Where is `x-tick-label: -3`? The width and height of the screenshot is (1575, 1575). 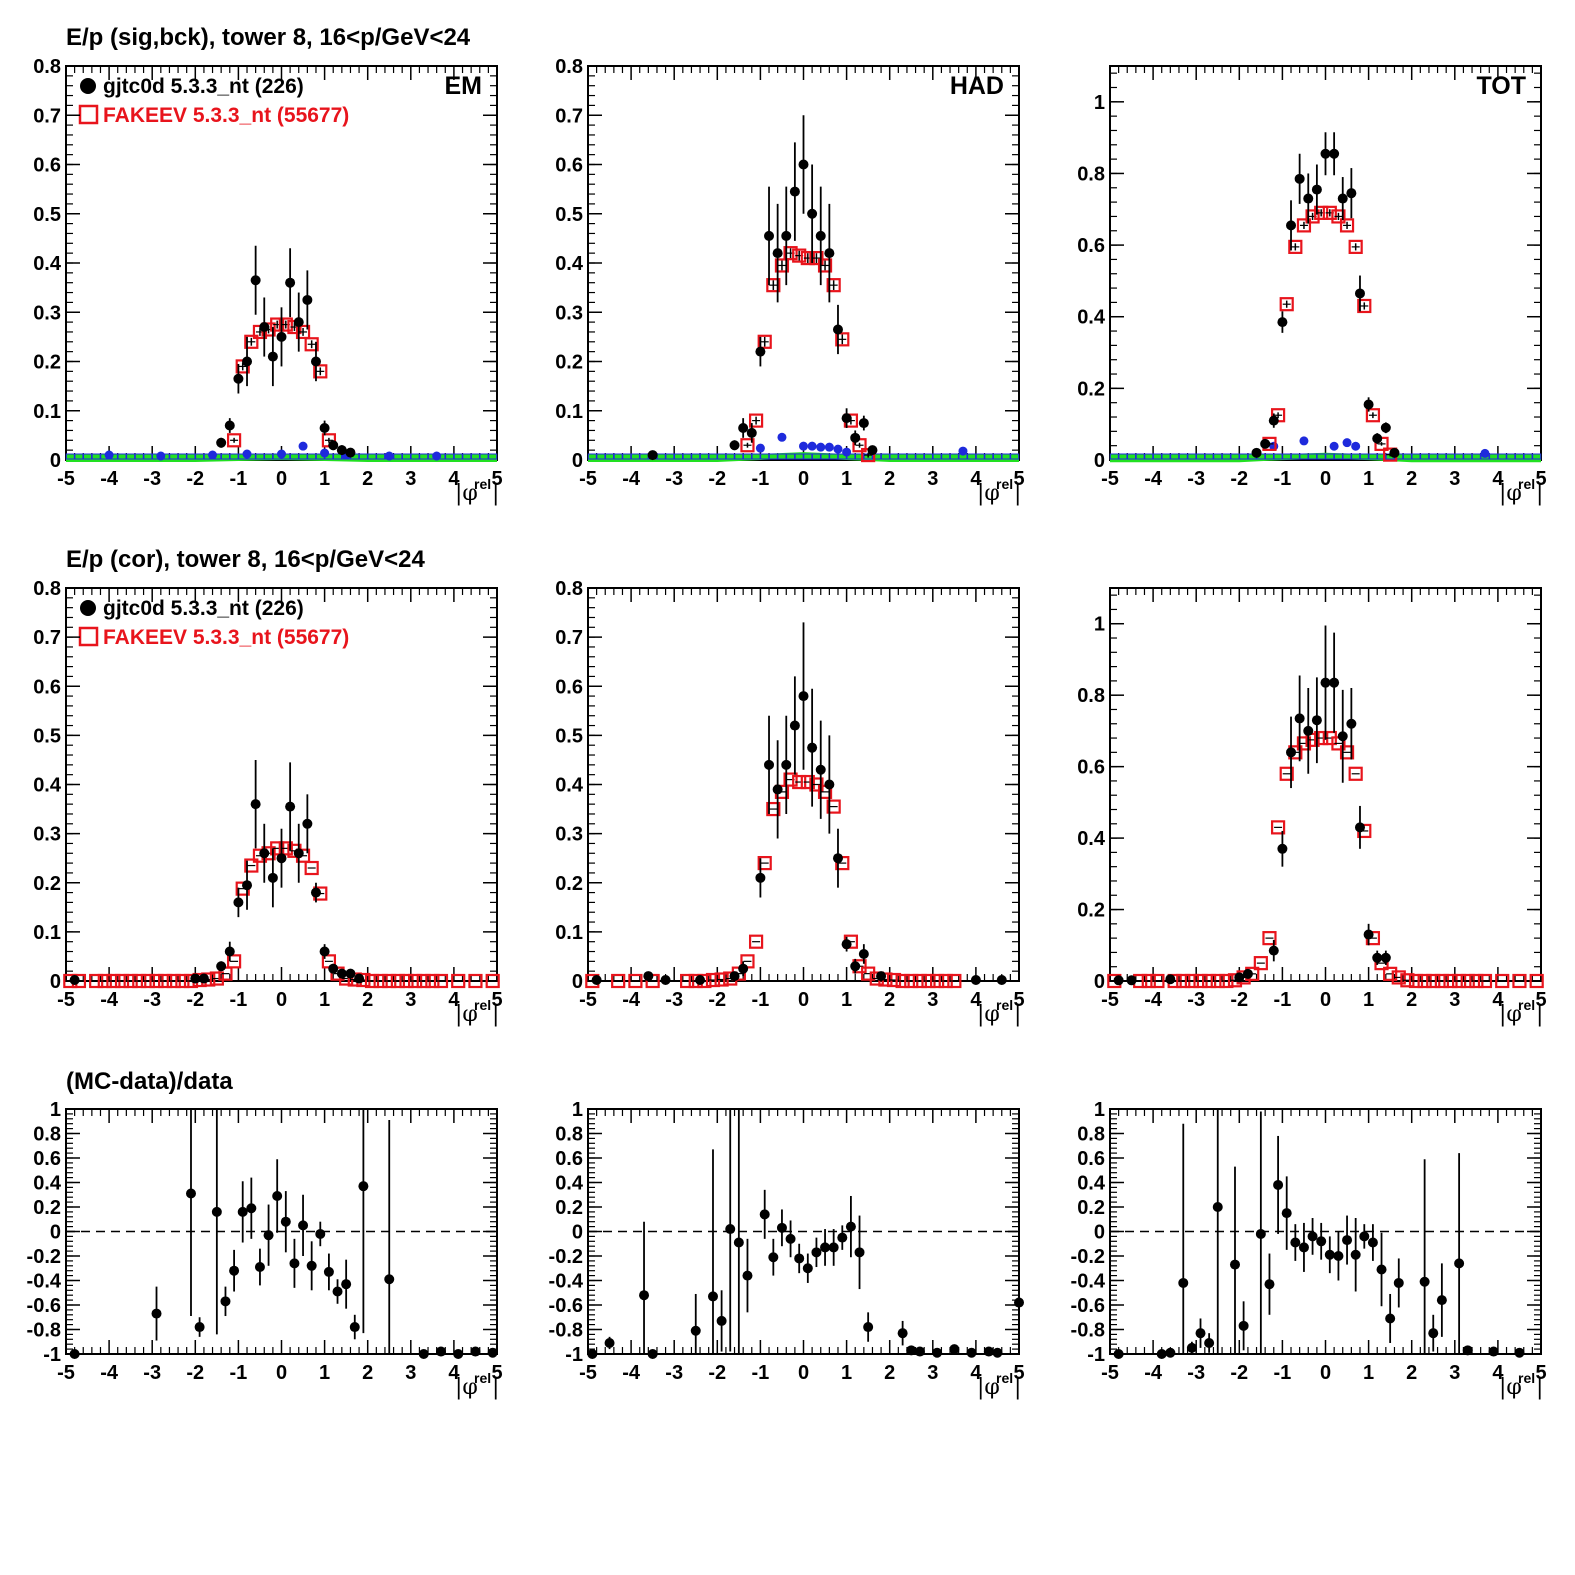
x-tick-label: -3 is located at coordinates (1196, 1000).